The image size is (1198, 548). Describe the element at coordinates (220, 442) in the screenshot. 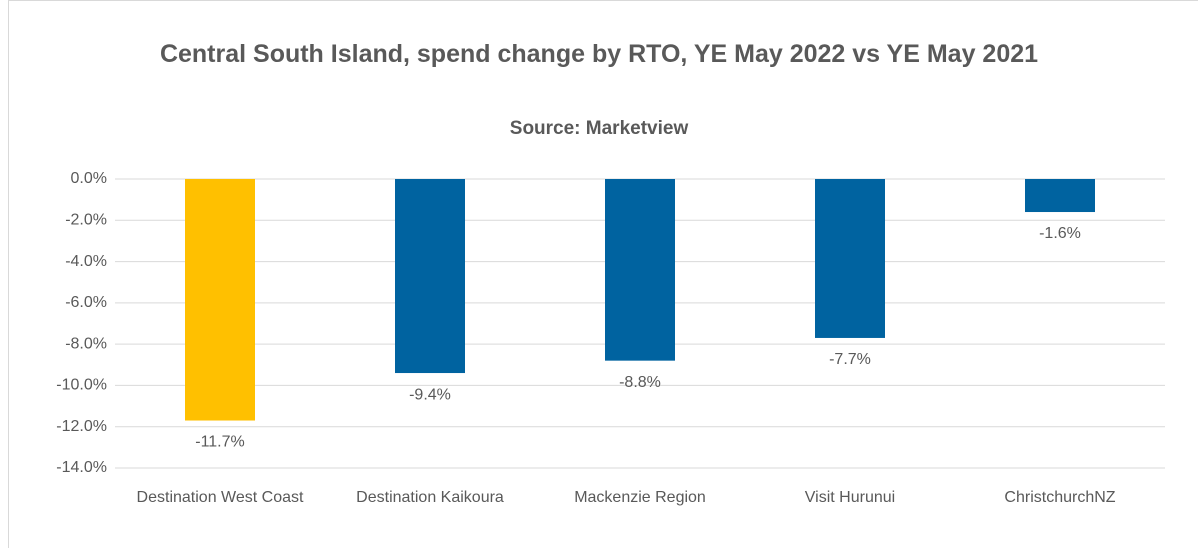

I see `data-label: -11.7%` at that location.